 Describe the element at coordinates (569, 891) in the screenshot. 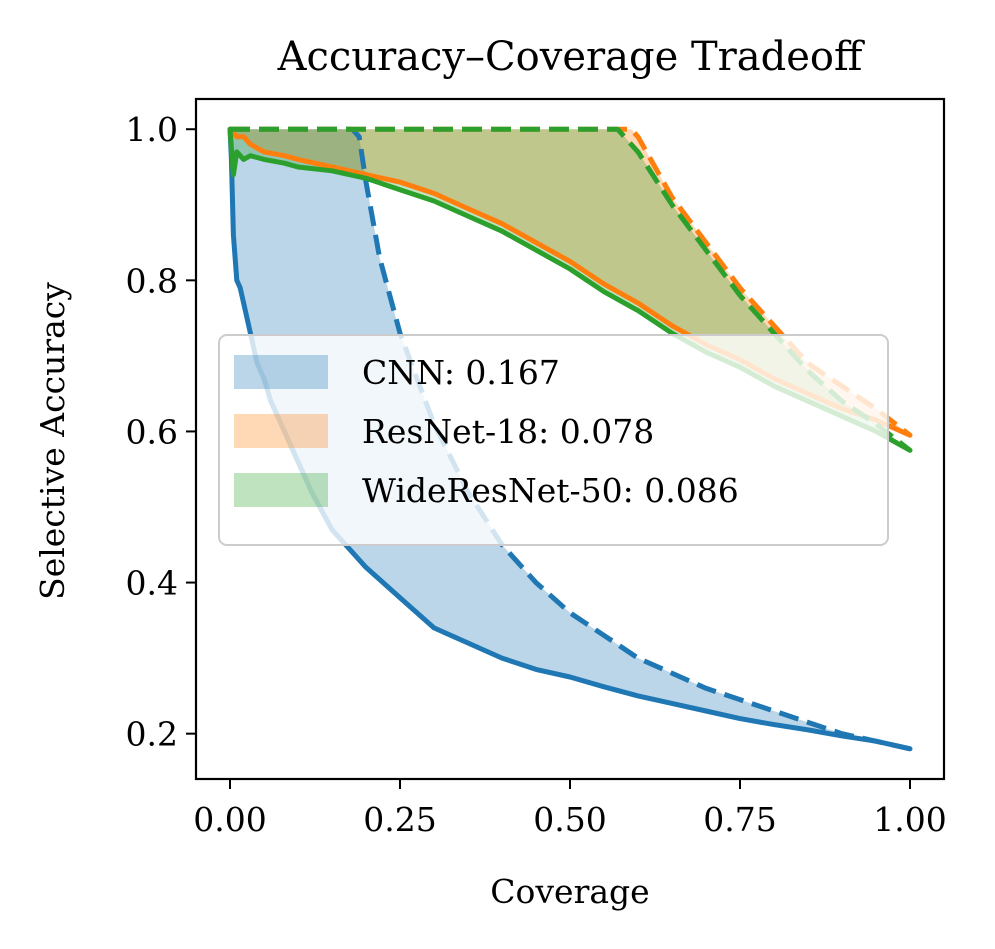

I see `x-axis-label: Coverage` at that location.